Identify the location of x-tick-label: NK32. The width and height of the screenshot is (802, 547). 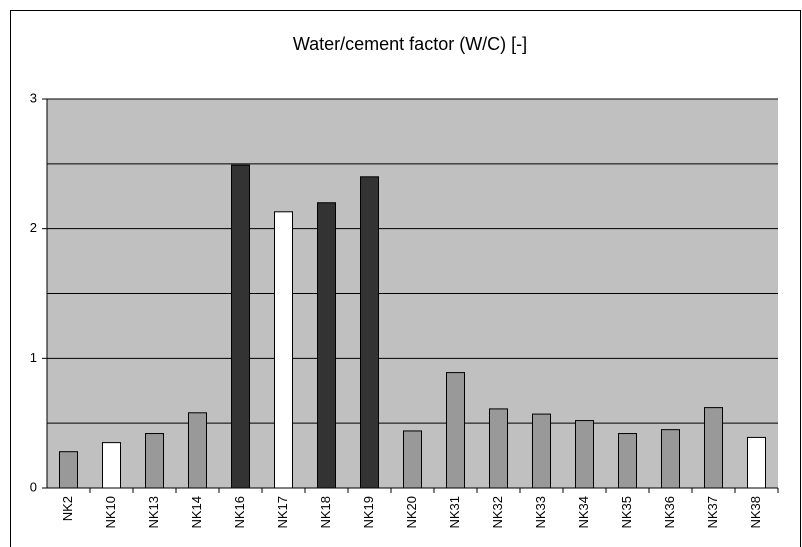
(497, 512).